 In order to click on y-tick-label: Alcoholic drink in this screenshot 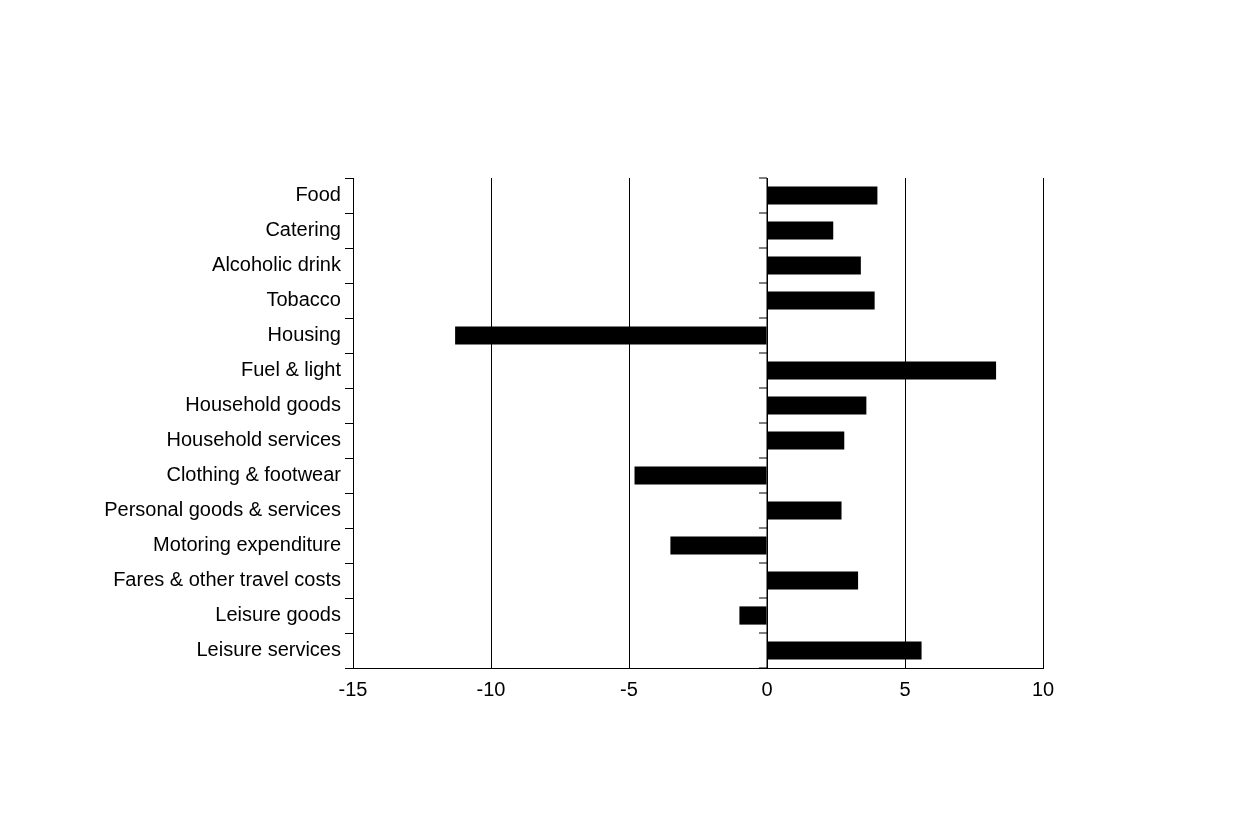, I will do `click(277, 264)`.